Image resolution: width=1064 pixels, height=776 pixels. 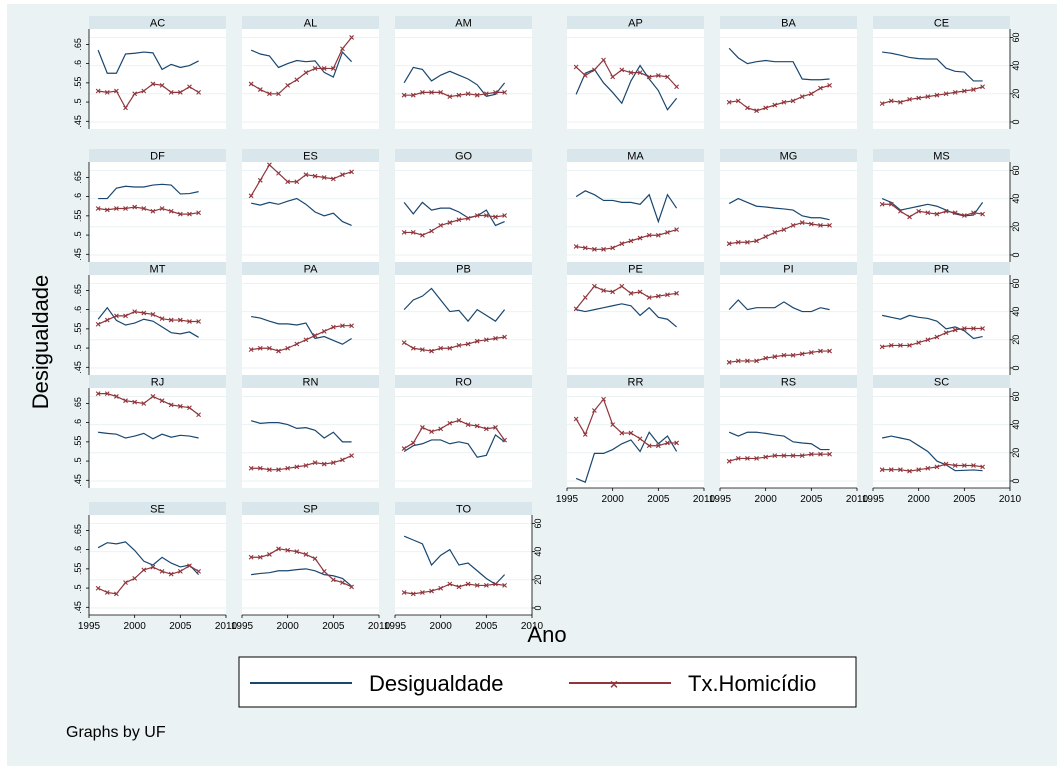 I want to click on panel-ce: CE 0 20 40 60, so click(x=947, y=72).